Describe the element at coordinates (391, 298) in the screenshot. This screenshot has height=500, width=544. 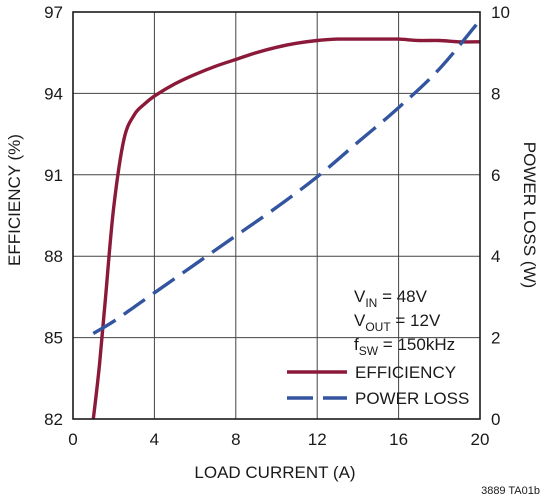
I see `annotation-line-0: VIN = 48V` at that location.